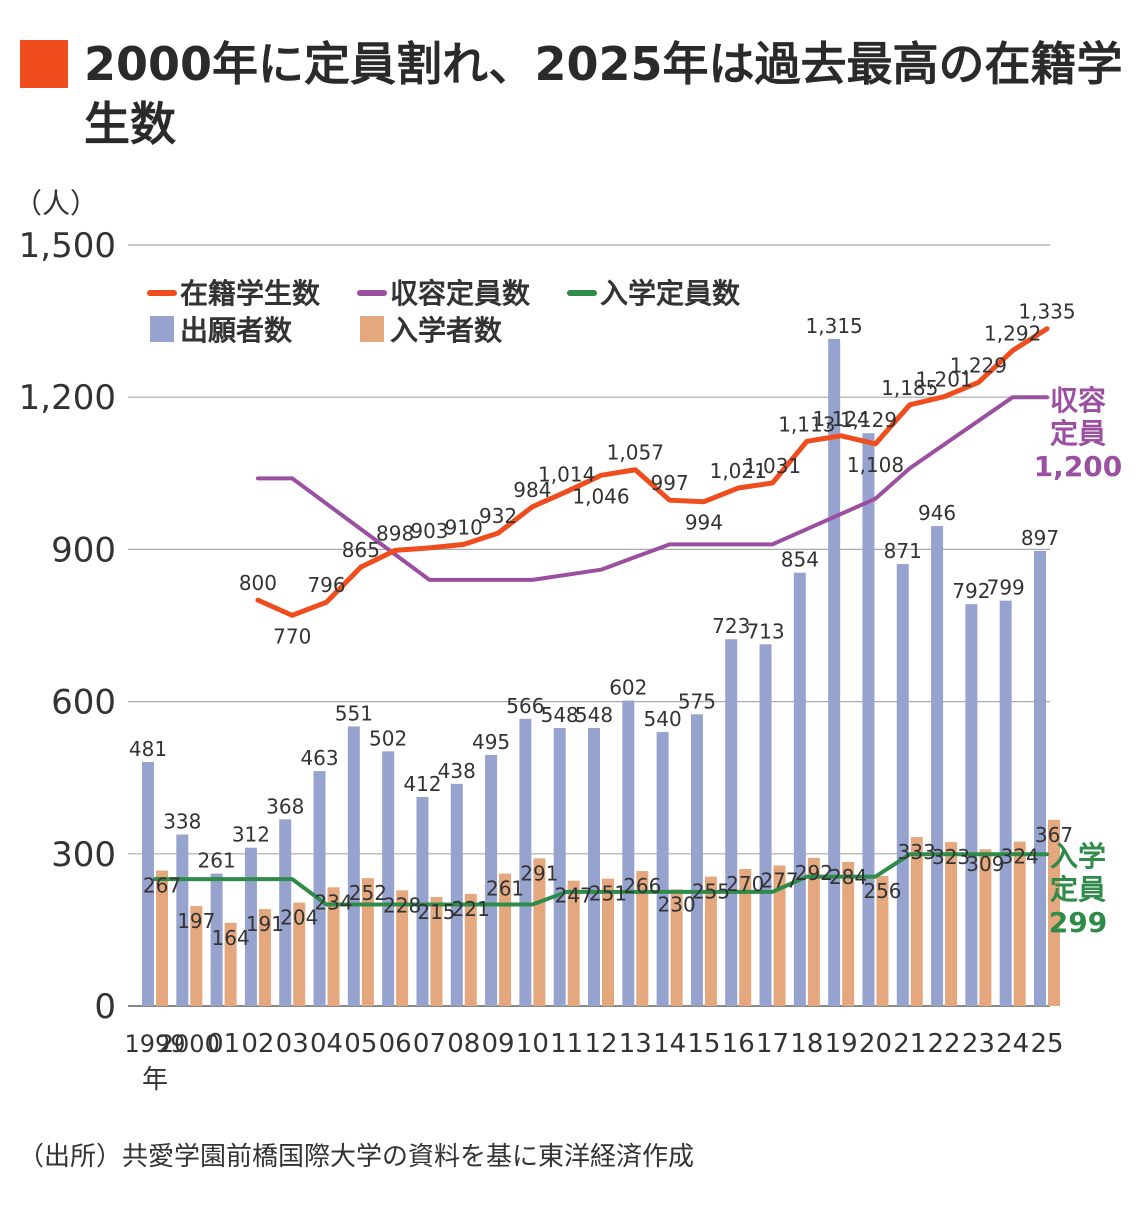 The image size is (1140, 1210). What do you see at coordinates (265, 924) in the screenshot?
I see `data-label-admitted: 191` at bounding box center [265, 924].